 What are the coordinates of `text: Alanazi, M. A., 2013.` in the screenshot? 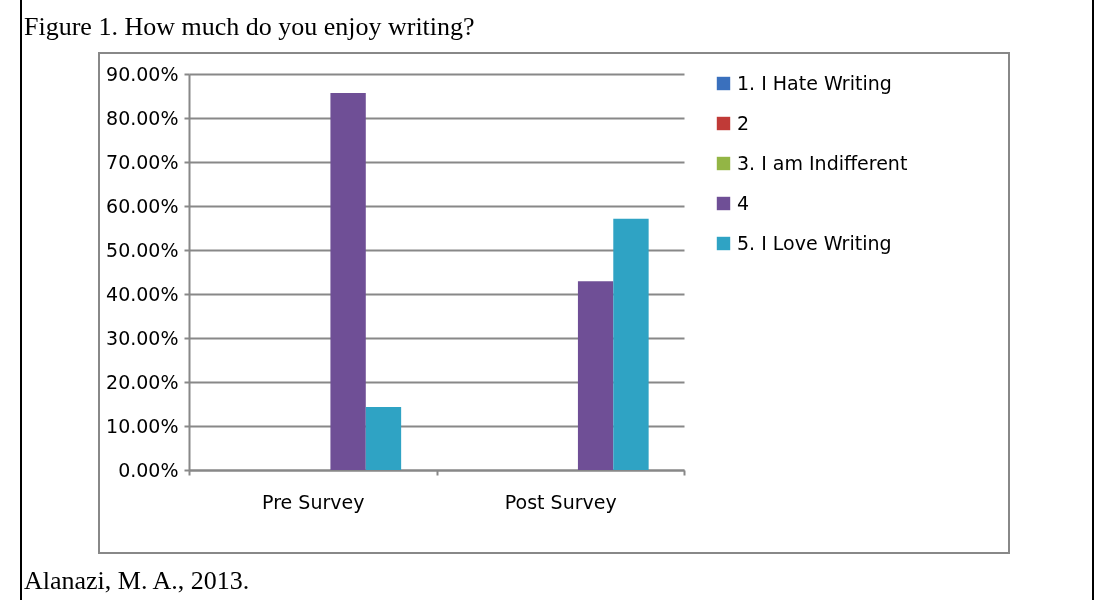 It's located at (137, 581).